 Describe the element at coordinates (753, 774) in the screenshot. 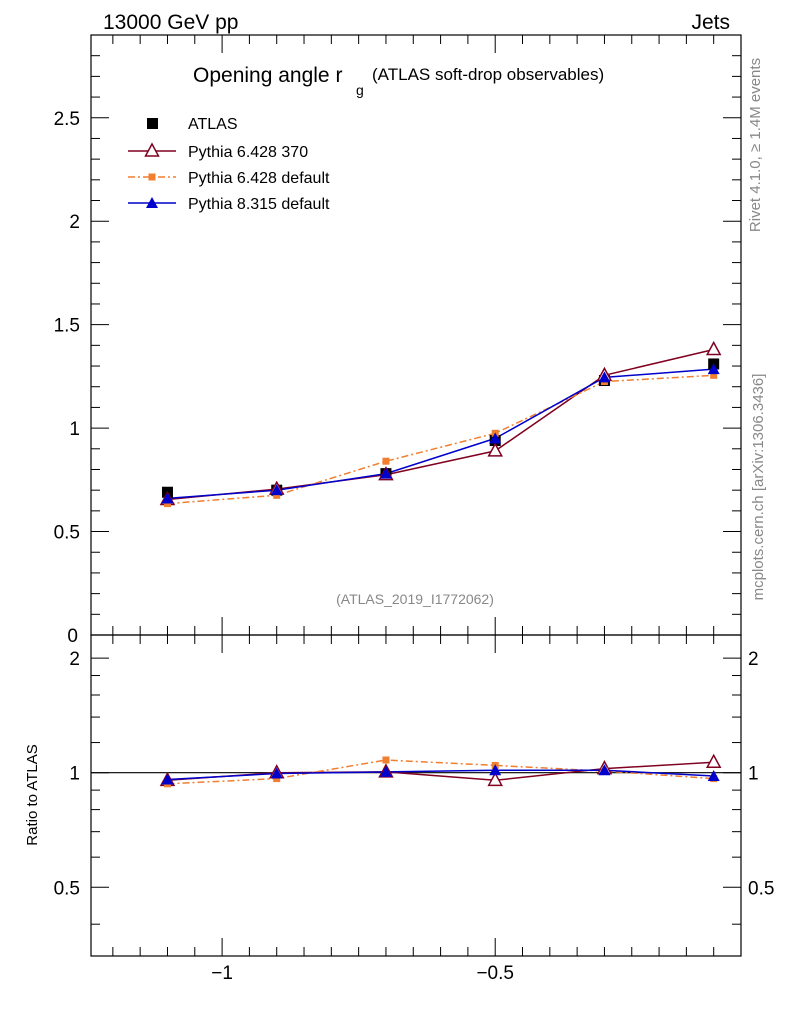

I see `ratio-y-tick-label-right: 1` at that location.